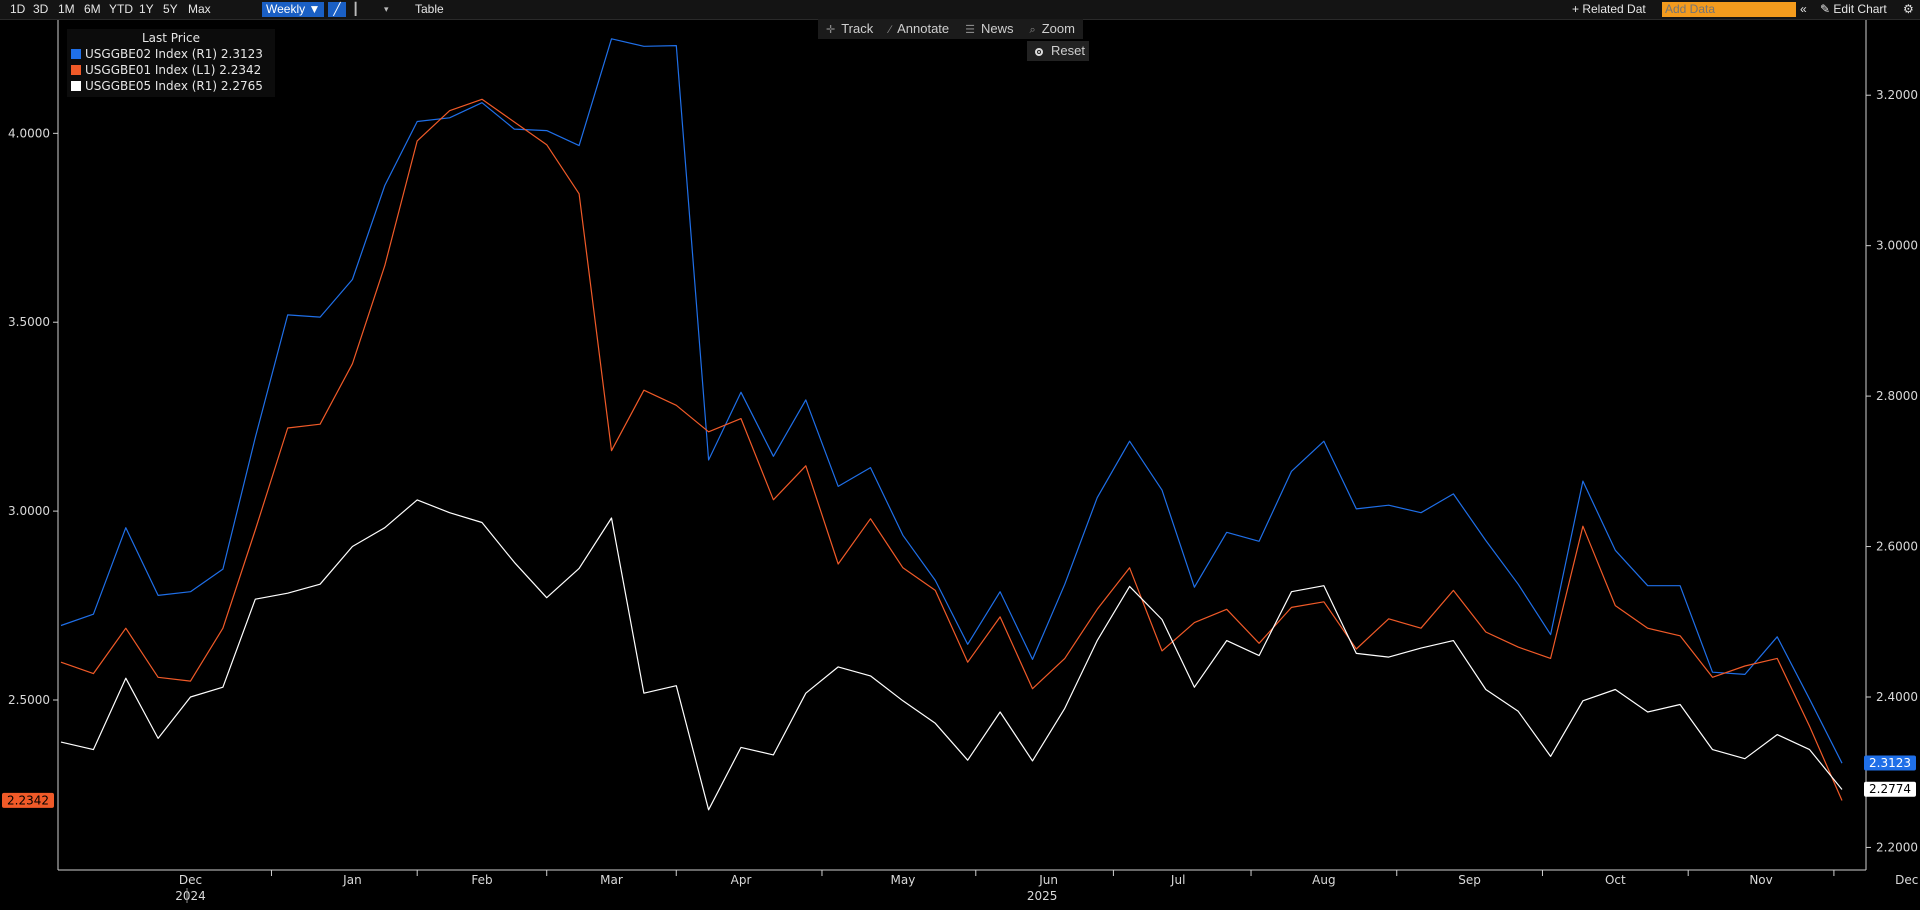 Image resolution: width=1920 pixels, height=910 pixels. I want to click on collapse-button: «, so click(1803, 9).